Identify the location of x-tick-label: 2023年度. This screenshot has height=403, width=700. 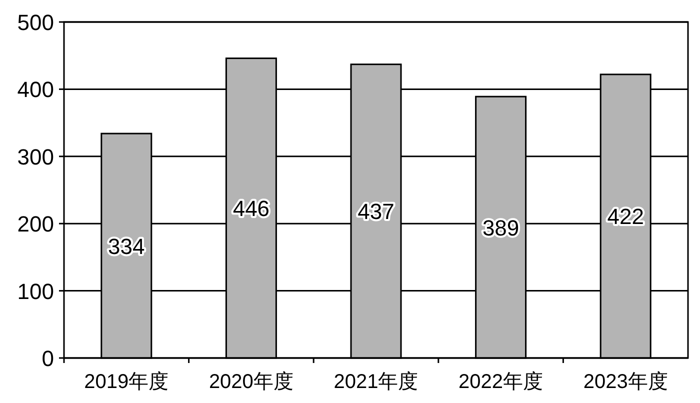
(625, 382).